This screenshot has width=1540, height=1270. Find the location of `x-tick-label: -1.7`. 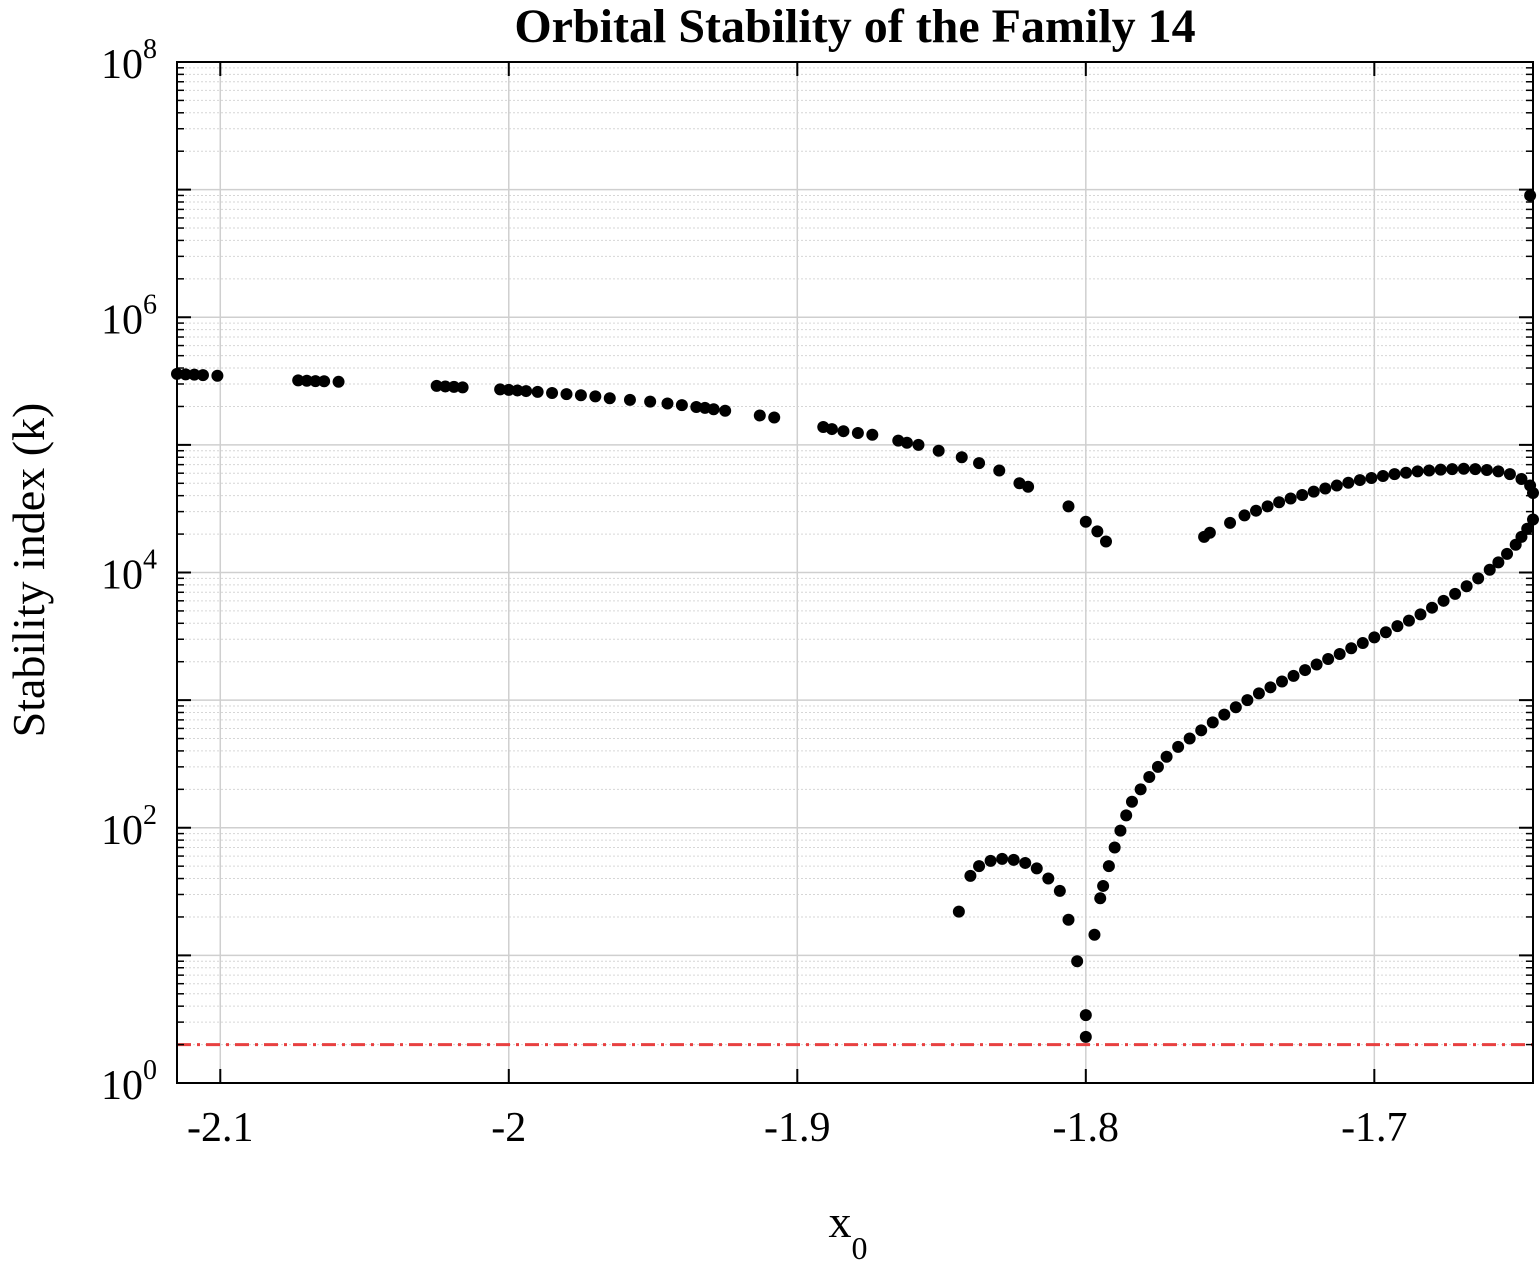

x-tick-label: -1.7 is located at coordinates (1374, 1128).